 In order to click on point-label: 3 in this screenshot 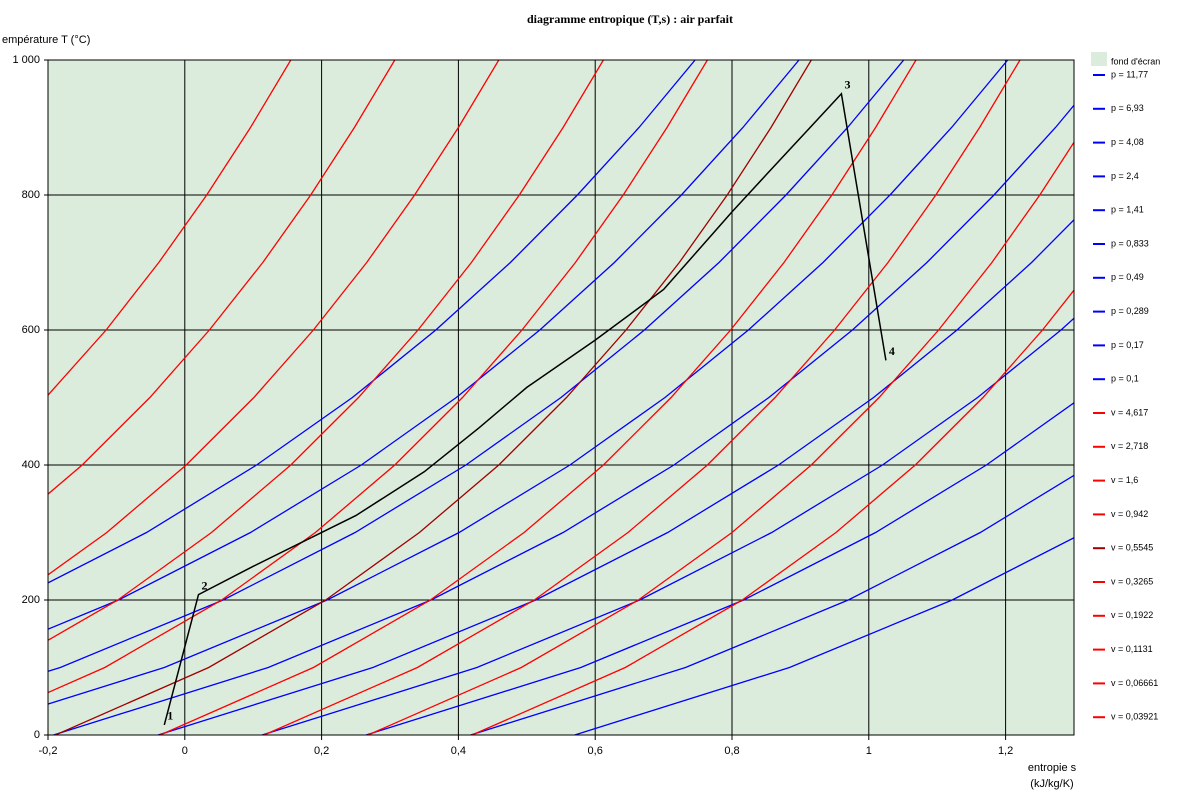, I will do `click(847, 85)`.